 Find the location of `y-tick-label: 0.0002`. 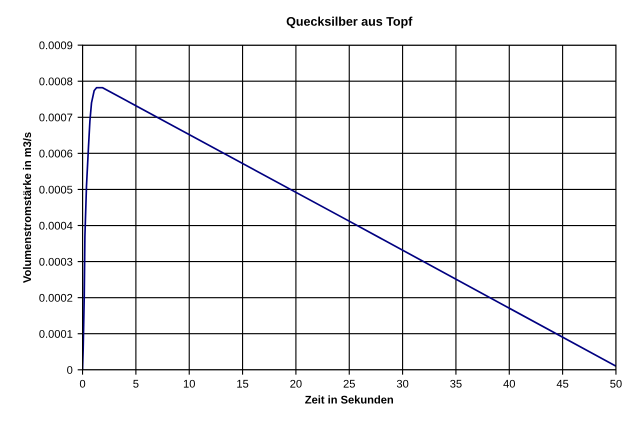

y-tick-label: 0.0002 is located at coordinates (55, 298).